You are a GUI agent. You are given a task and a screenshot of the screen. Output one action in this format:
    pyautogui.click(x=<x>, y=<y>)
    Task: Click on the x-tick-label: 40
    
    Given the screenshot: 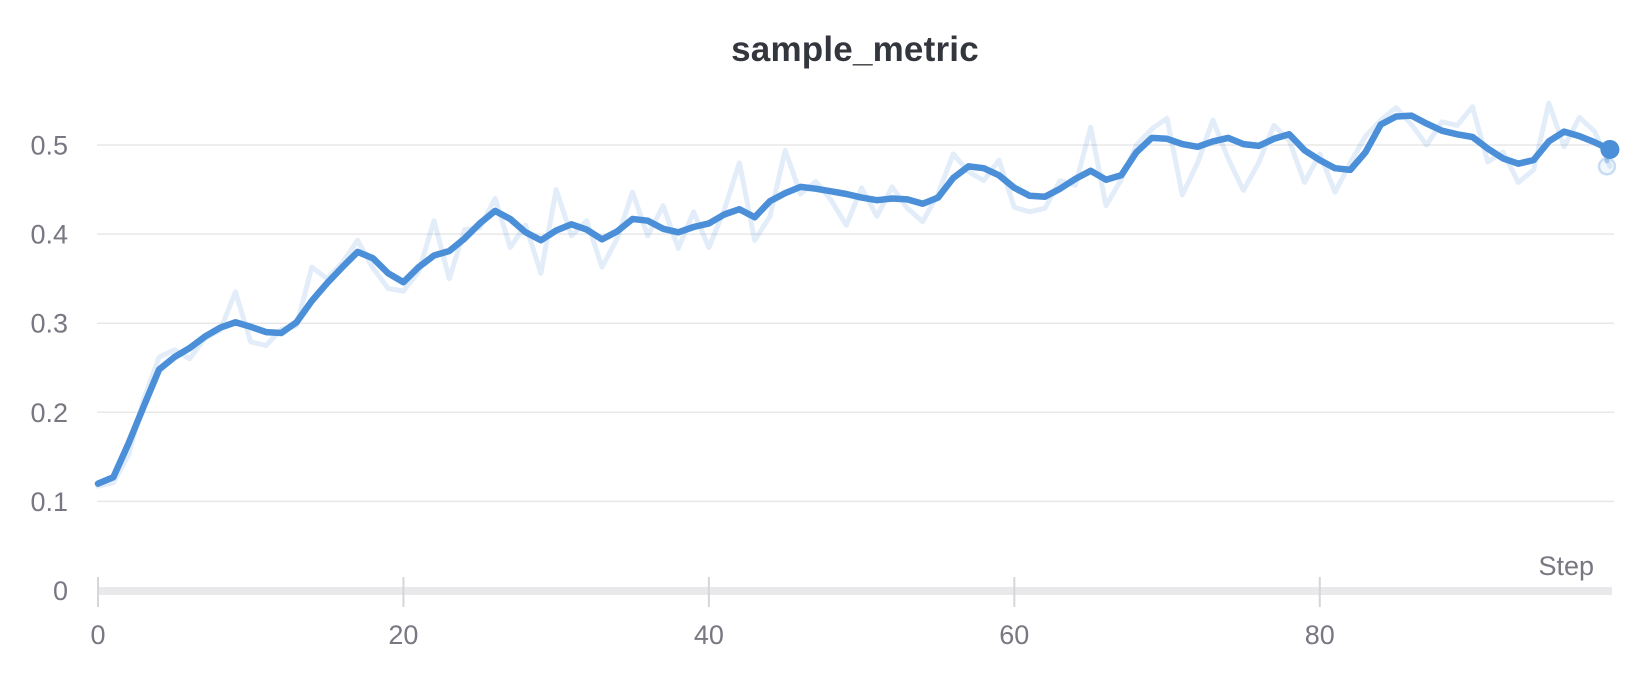 What is the action you would take?
    pyautogui.click(x=709, y=635)
    